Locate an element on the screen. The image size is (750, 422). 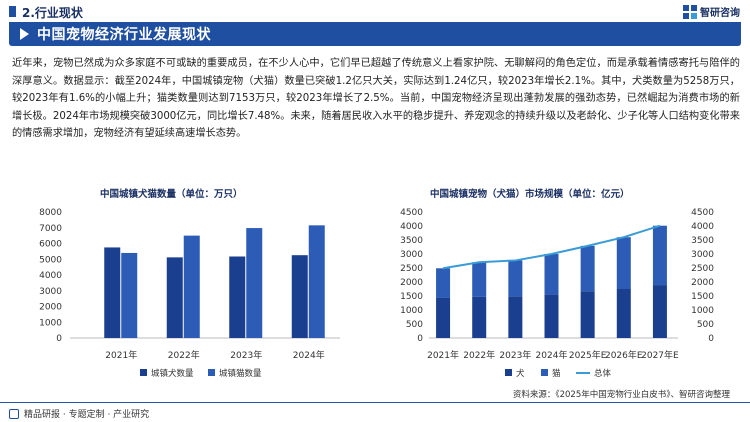
y-tick-label-right: 2500 is located at coordinates (702, 269).